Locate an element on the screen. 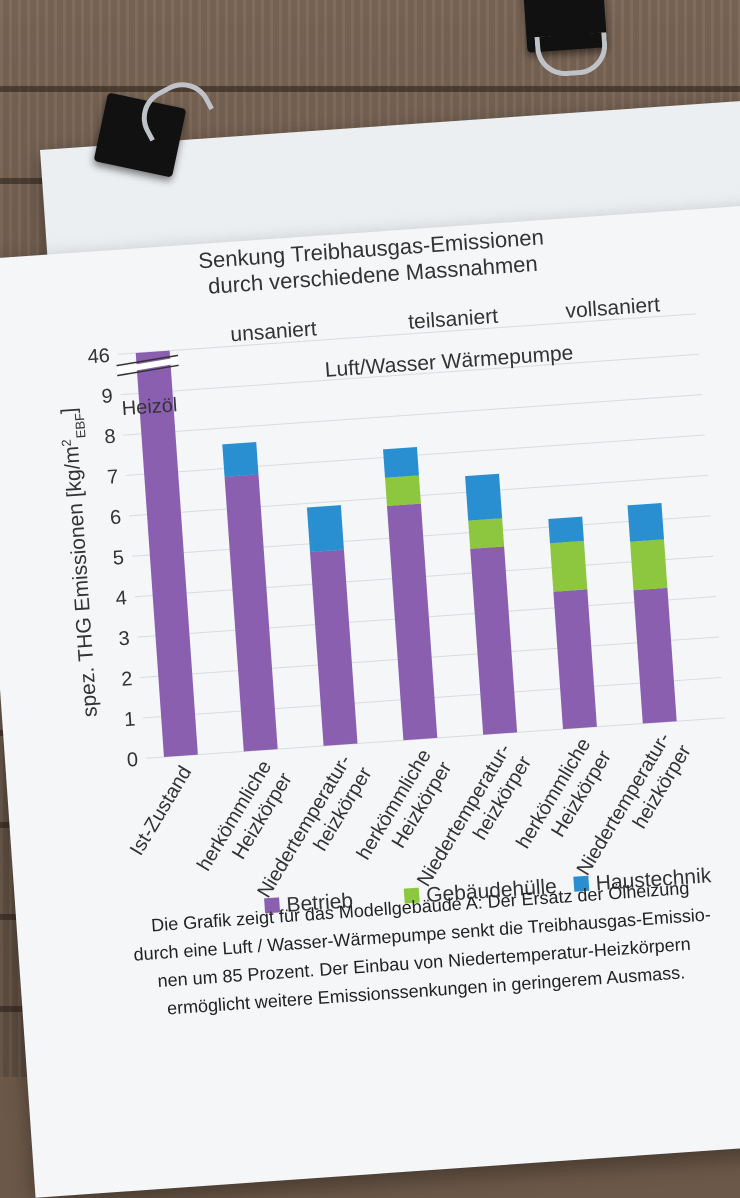  y-tick-label: 4 is located at coordinates (121, 598).